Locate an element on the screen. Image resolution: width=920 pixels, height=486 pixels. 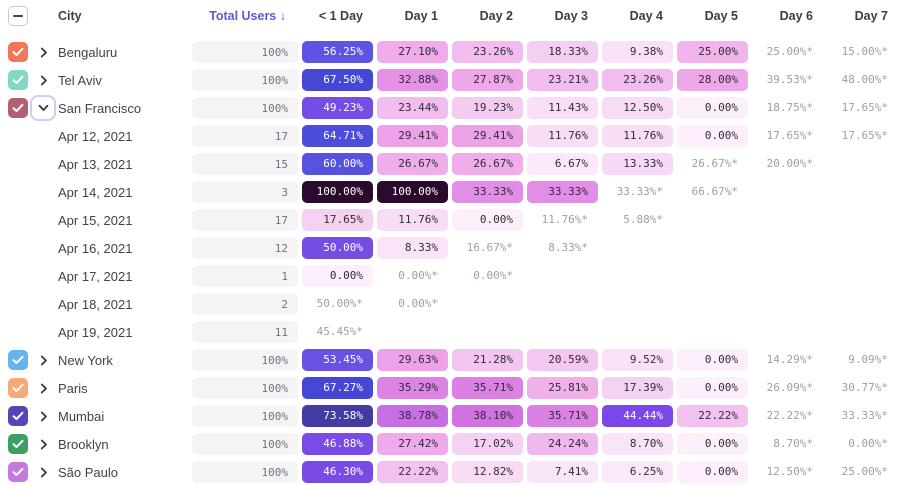
retention-cell: 19.23% is located at coordinates (487, 108).